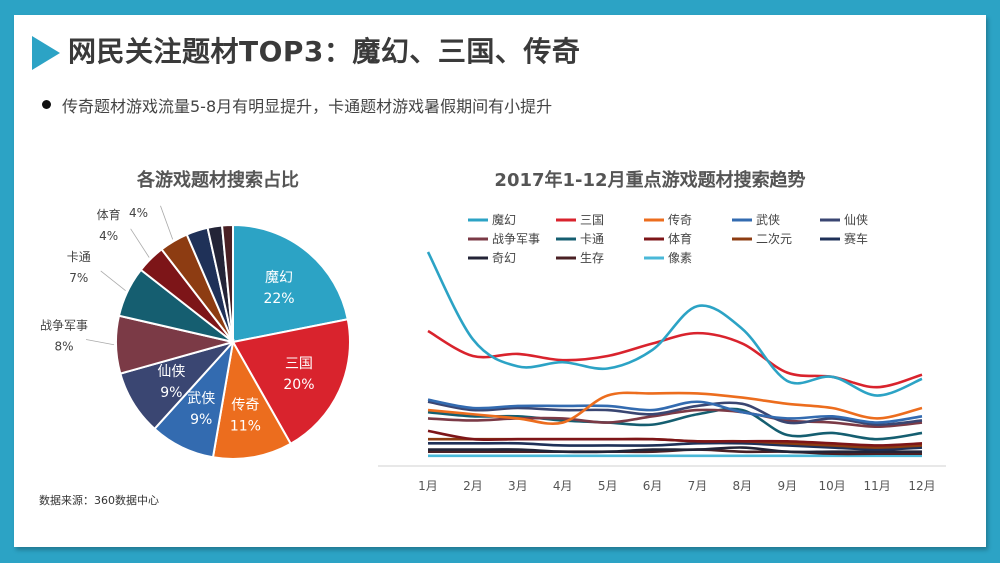 The height and width of the screenshot is (563, 1000). Describe the element at coordinates (768, 220) in the screenshot. I see `legend-label: 武侠` at that location.